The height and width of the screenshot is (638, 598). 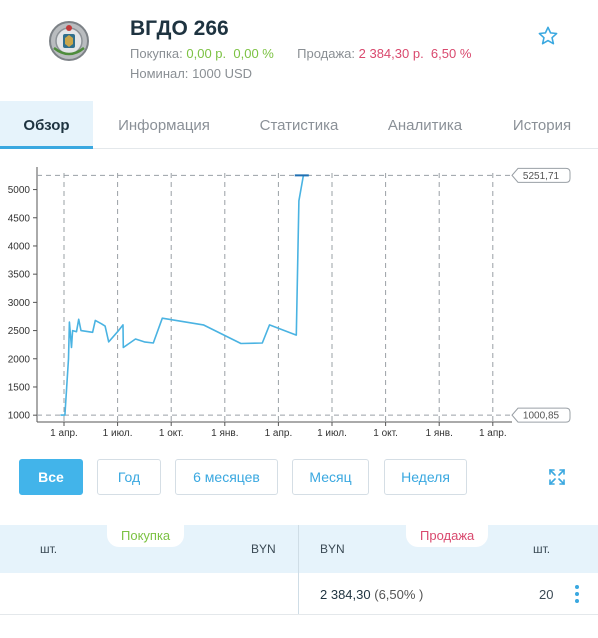 What do you see at coordinates (49, 549) in the screenshot?
I see `buy-qty-column: шт.` at bounding box center [49, 549].